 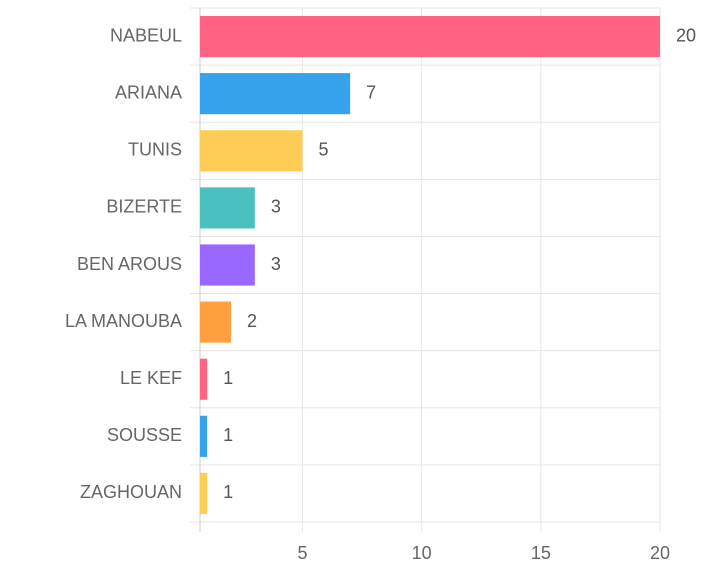 What do you see at coordinates (660, 553) in the screenshot?
I see `x-tick-label: 20` at bounding box center [660, 553].